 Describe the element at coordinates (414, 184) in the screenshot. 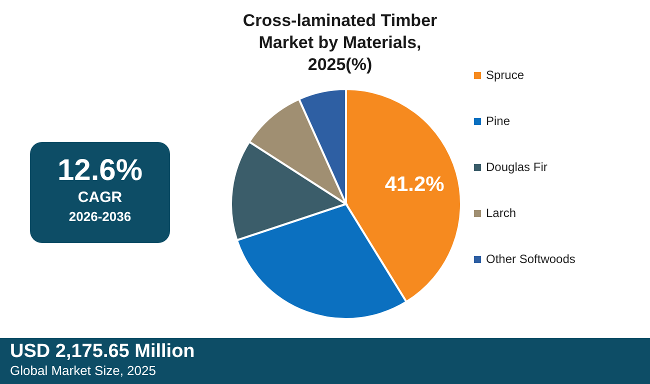

I see `data-label: 41.2%` at that location.